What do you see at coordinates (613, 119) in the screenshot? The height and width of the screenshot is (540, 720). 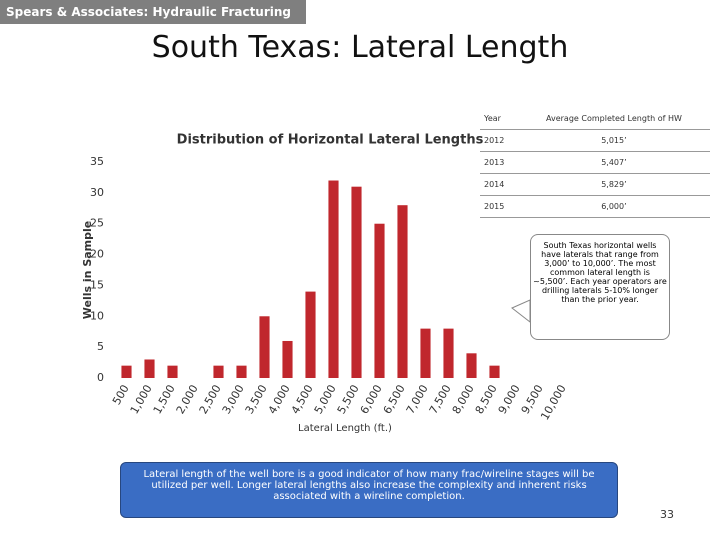 I see `table-header: Average Completed Length of HW` at bounding box center [613, 119].